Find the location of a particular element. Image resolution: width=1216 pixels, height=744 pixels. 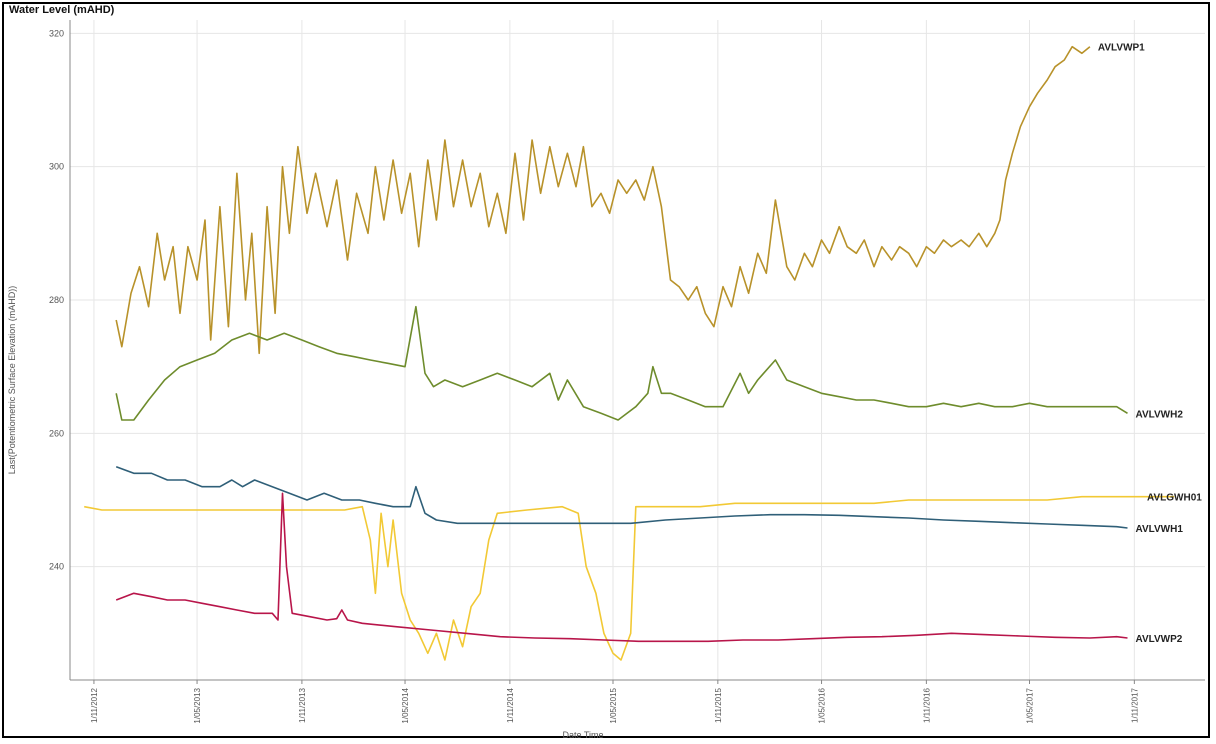

x-tick-label: 1/05/2016 is located at coordinates (822, 705).